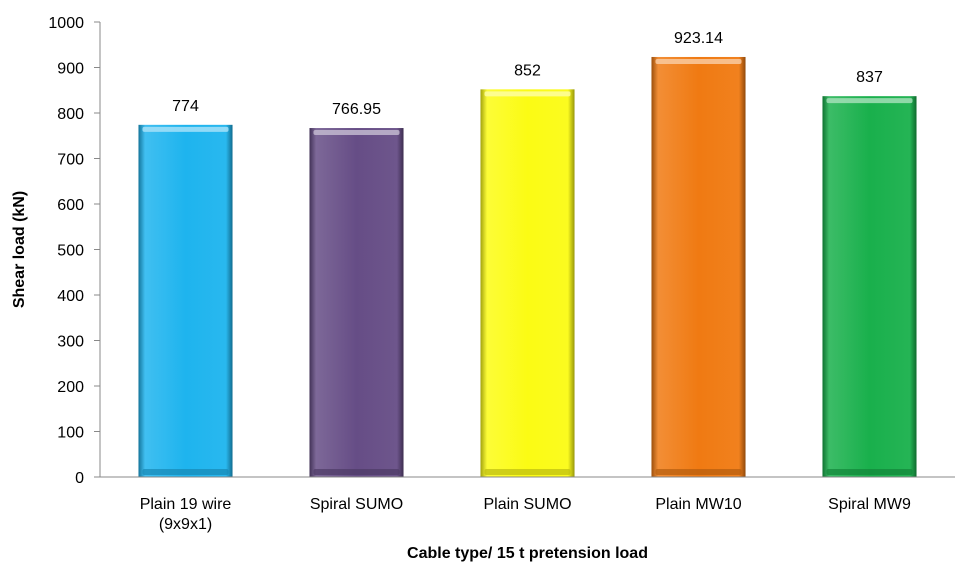 This screenshot has width=956, height=565. What do you see at coordinates (698, 38) in the screenshot?
I see `data-label: 923.14` at bounding box center [698, 38].